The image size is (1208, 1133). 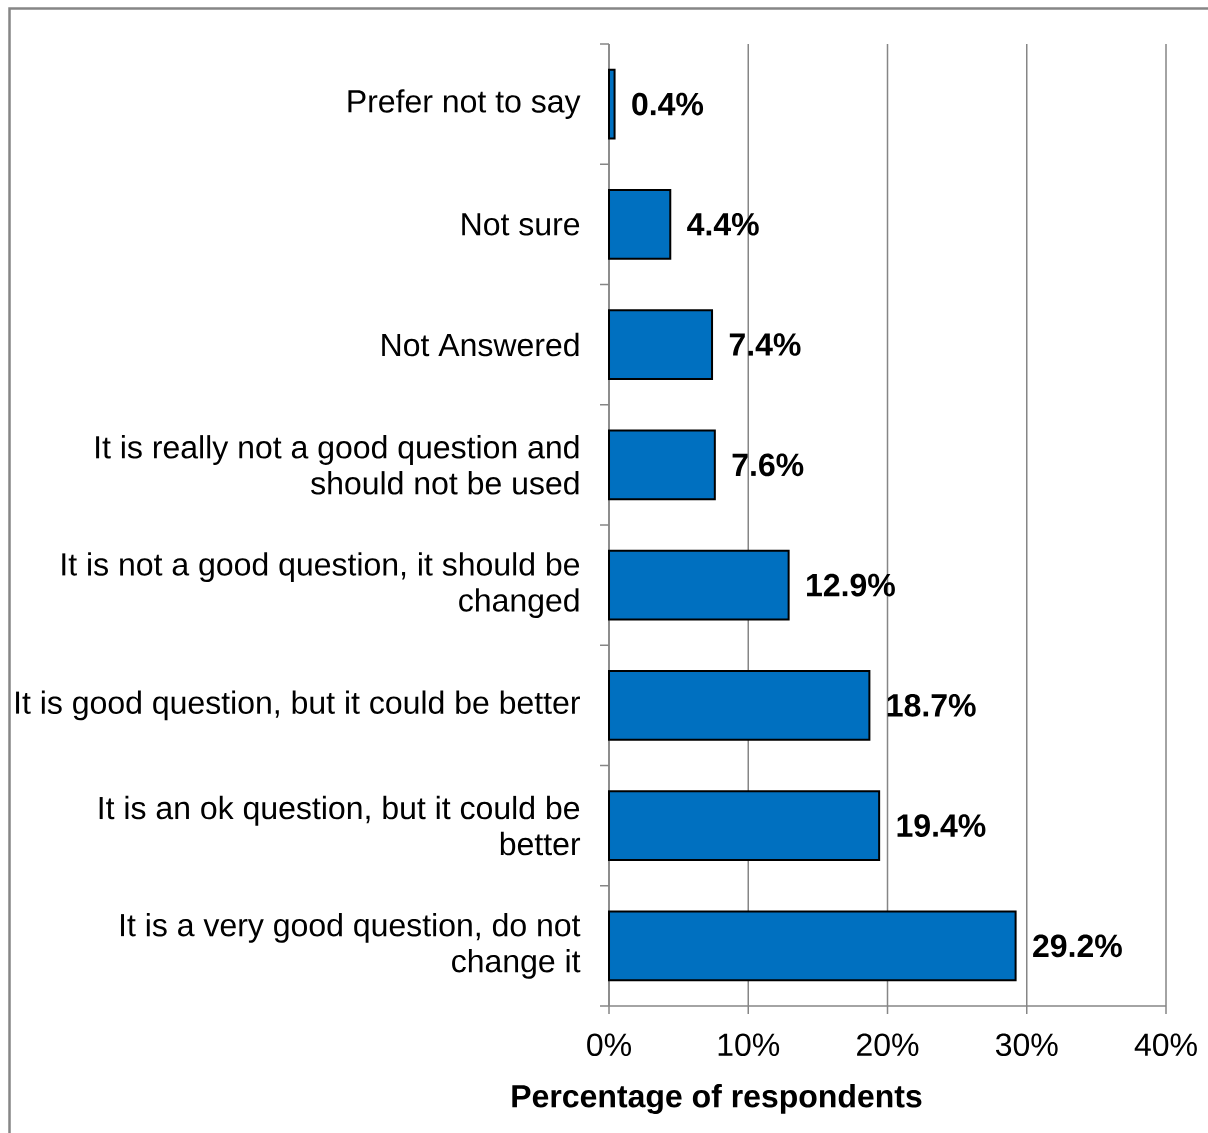 What do you see at coordinates (521, 224) in the screenshot?
I see `y-tick-label: Not sure` at bounding box center [521, 224].